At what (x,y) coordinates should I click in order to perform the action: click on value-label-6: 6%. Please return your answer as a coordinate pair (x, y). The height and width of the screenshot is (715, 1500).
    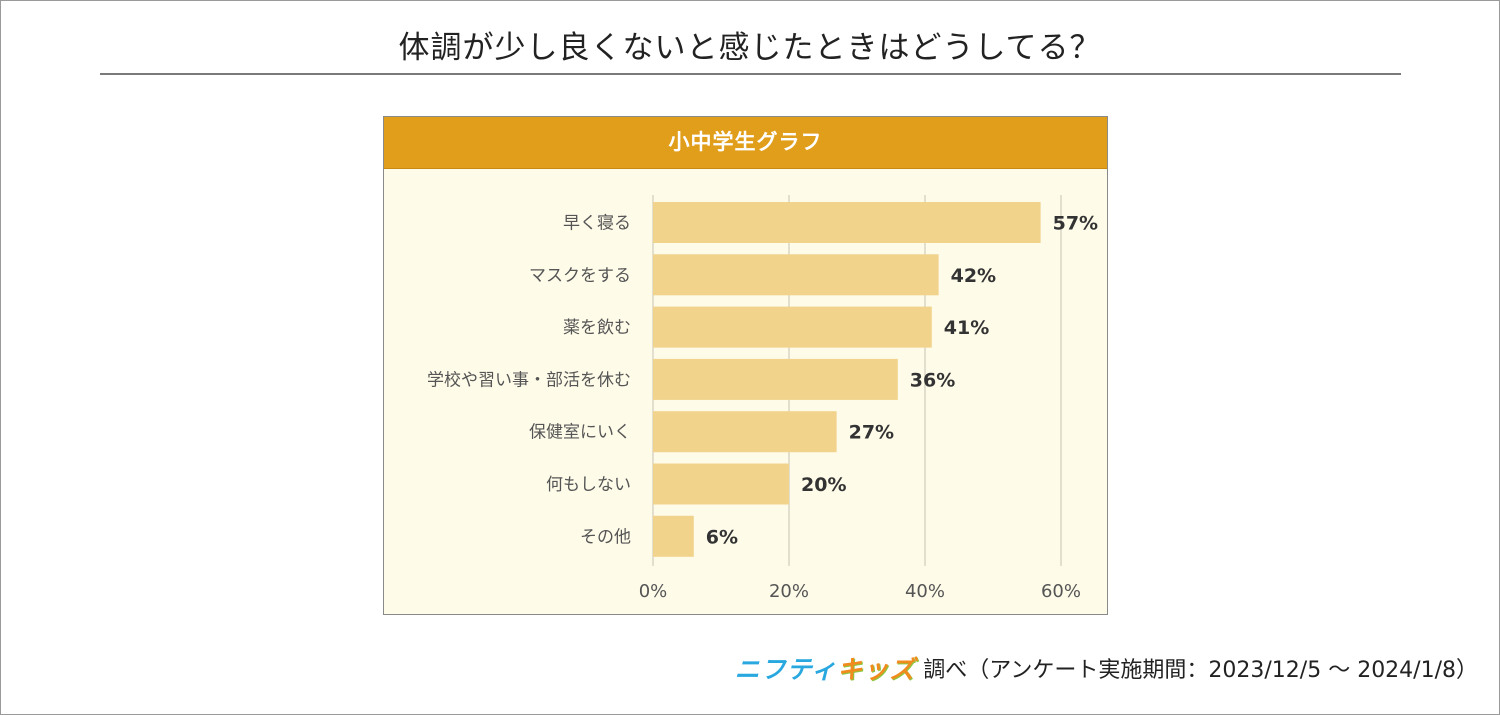
    Looking at the image, I should click on (722, 537).